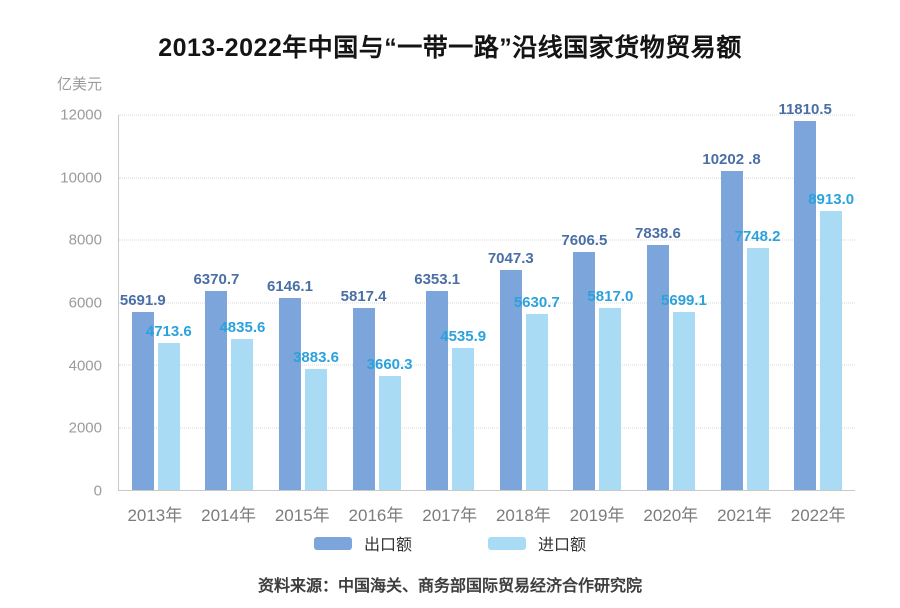  I want to click on export-bar: 6146.1, so click(290, 384).